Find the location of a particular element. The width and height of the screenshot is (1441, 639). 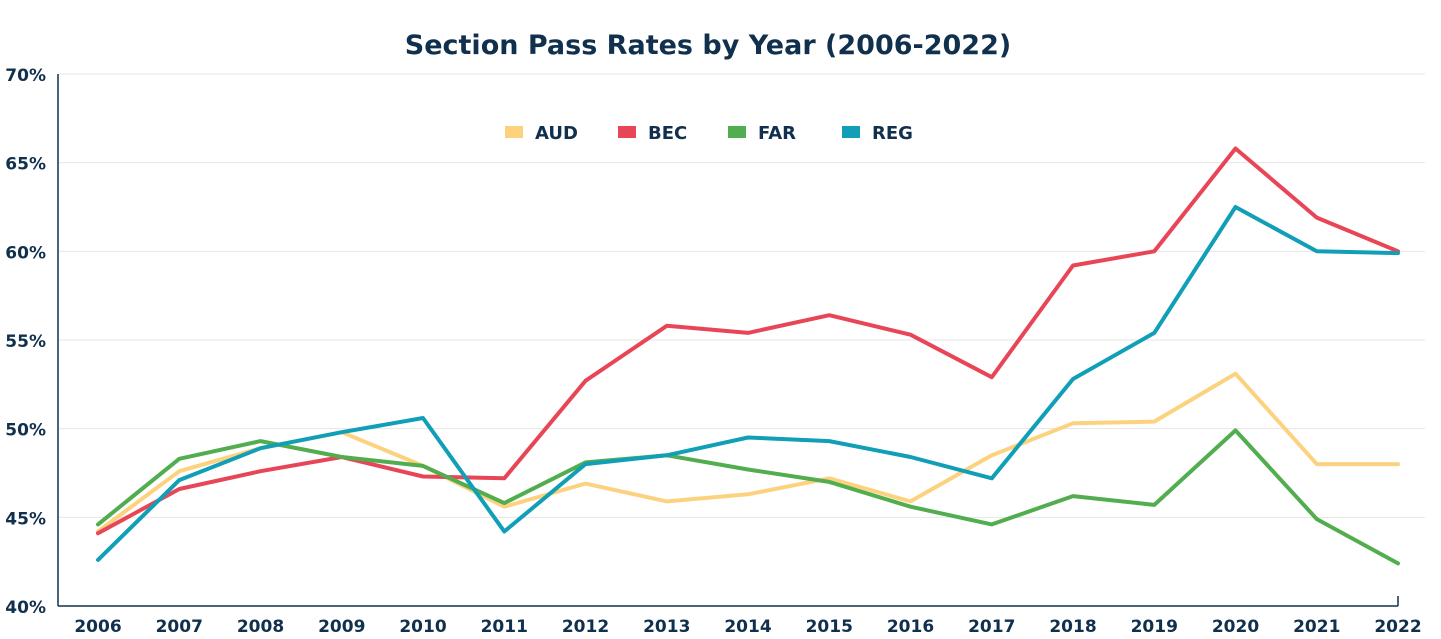

x-tick-label: 2017 is located at coordinates (991, 627).